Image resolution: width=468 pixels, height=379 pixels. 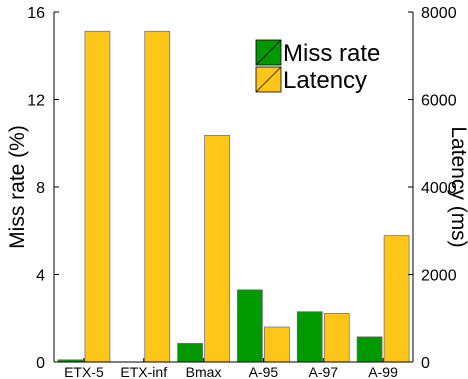 I want to click on bar-latency-etx-inf, so click(x=157, y=196).